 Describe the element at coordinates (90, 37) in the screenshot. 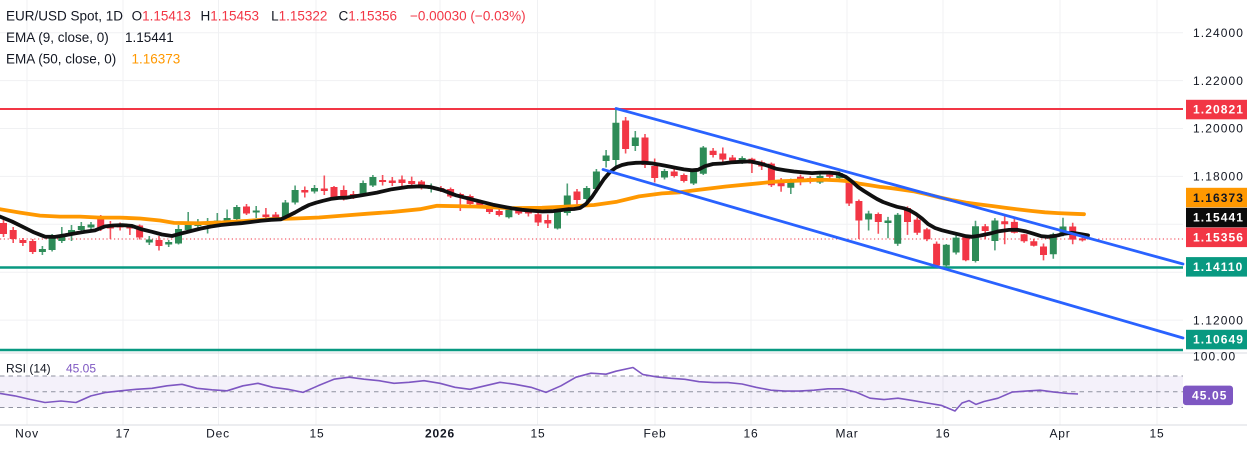

I see `svg-text:EMA (9, close, 0)1.15441: EMA (9, close, 0) 1.15441` at that location.